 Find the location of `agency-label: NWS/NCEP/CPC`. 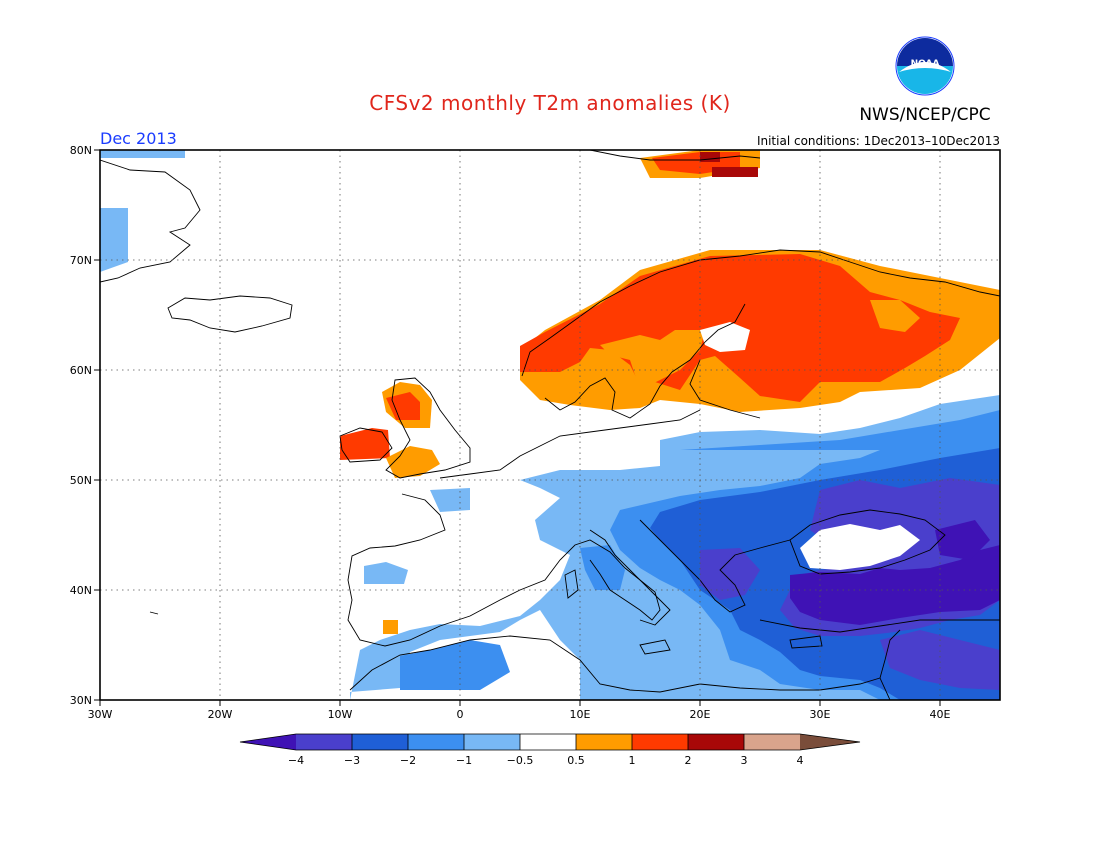

agency-label: NWS/NCEP/CPC is located at coordinates (924, 115).